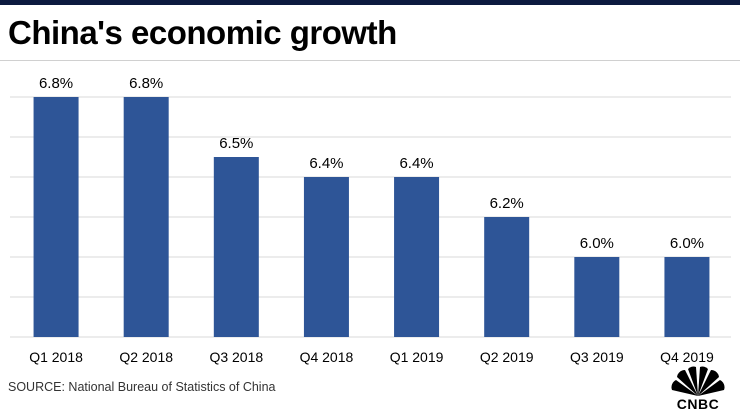 The image size is (740, 416). Describe the element at coordinates (327, 357) in the screenshot. I see `x-tick-label: Q4 2018` at that location.